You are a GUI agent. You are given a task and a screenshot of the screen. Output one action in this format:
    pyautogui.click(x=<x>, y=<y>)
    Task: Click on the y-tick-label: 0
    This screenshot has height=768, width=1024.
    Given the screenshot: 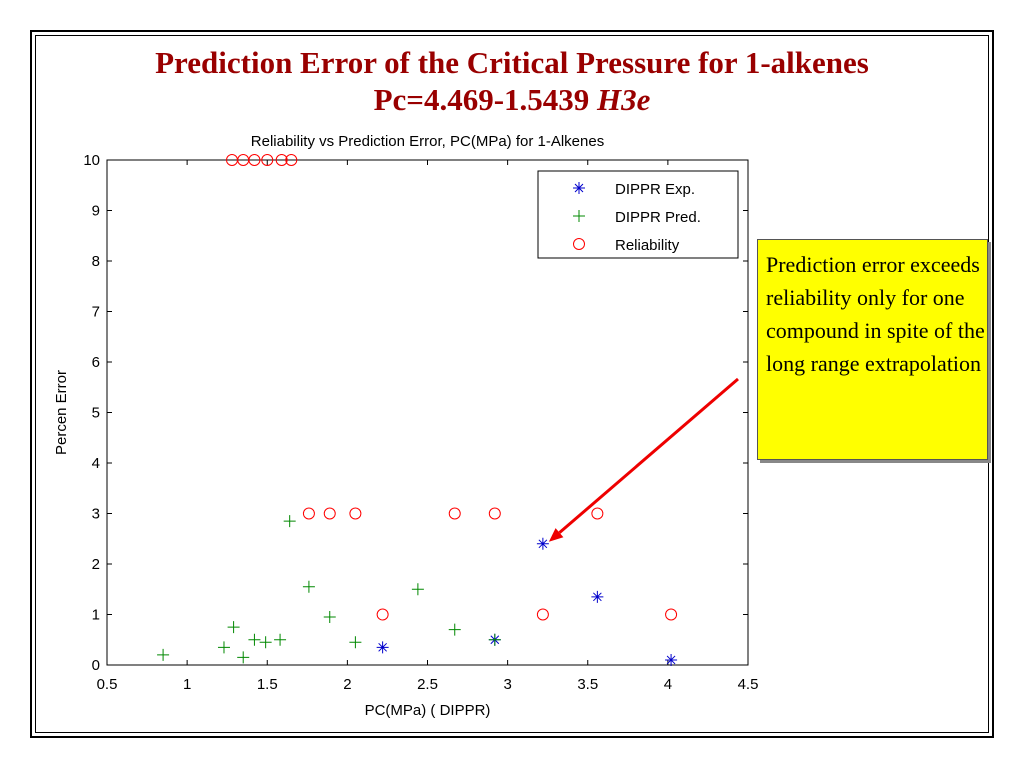 What is the action you would take?
    pyautogui.click(x=96, y=665)
    